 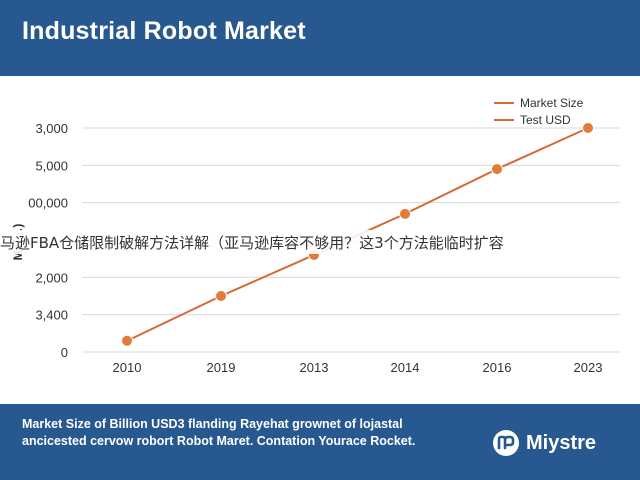 I want to click on x-tick-label: 2023, so click(x=588, y=367).